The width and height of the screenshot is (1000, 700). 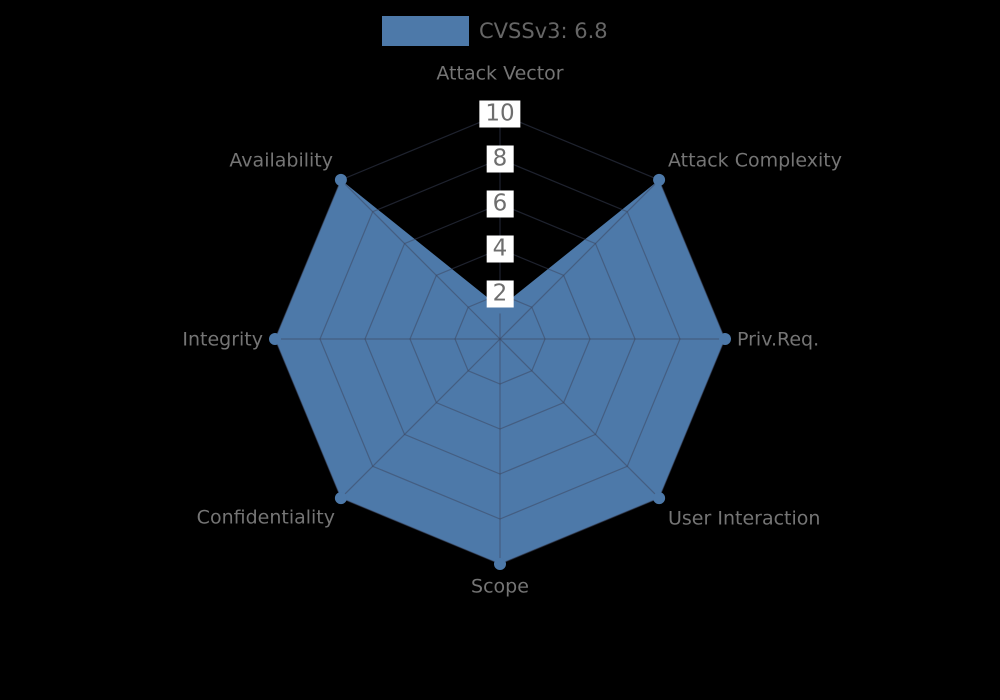 What do you see at coordinates (425, 31) in the screenshot?
I see `legend-swatch` at bounding box center [425, 31].